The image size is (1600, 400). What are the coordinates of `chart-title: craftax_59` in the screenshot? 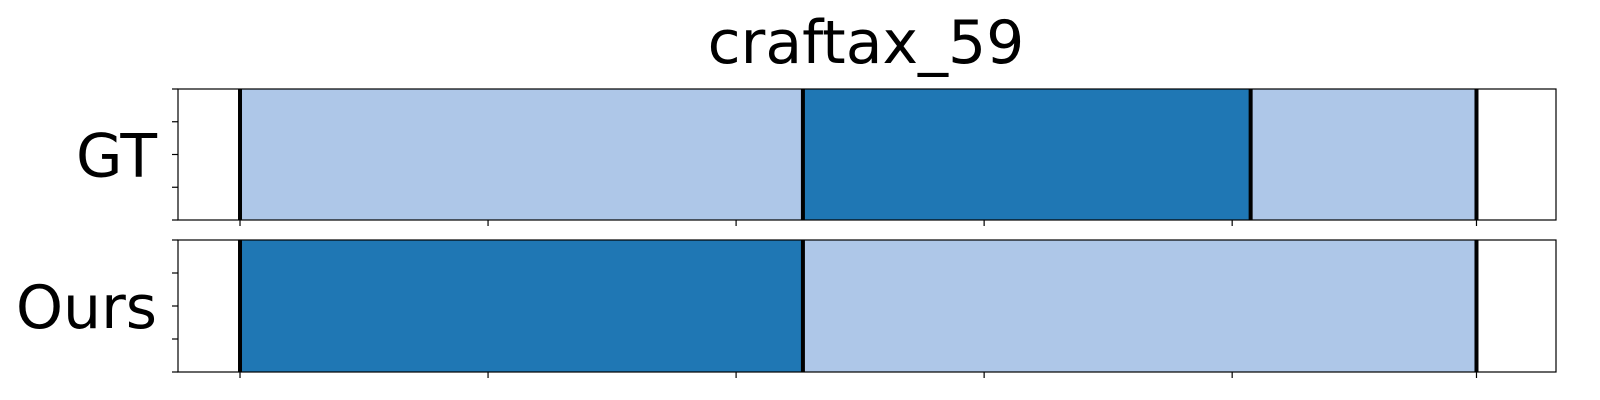 It's located at (866, 43).